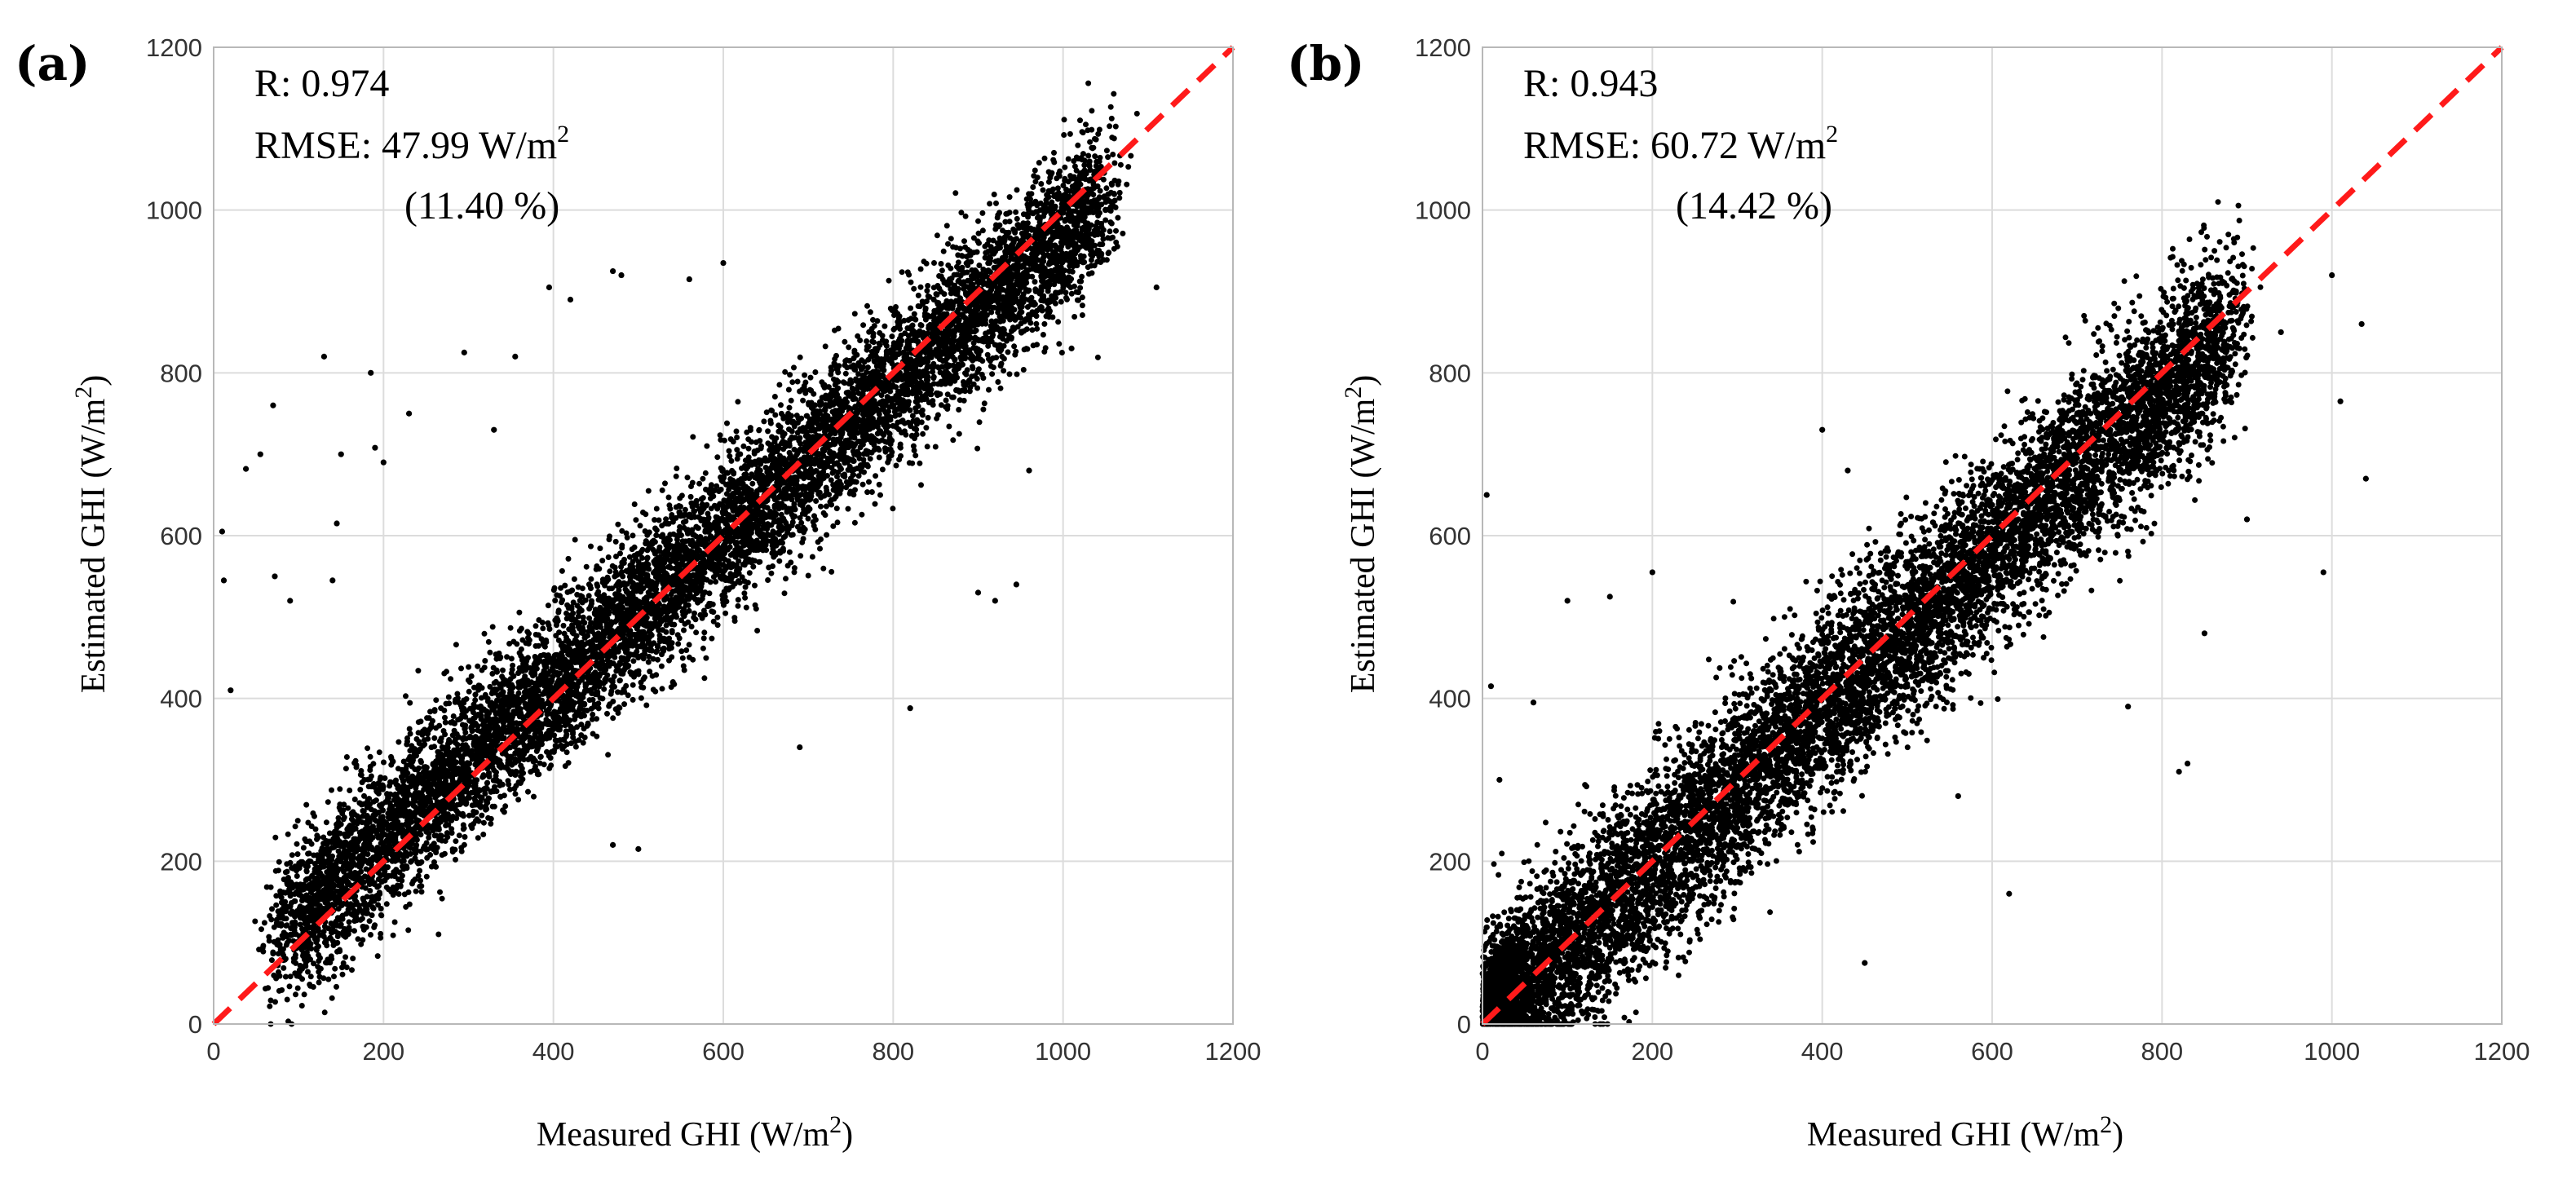  What do you see at coordinates (1652, 1051) in the screenshot?
I see `x-tick-200: 200` at bounding box center [1652, 1051].